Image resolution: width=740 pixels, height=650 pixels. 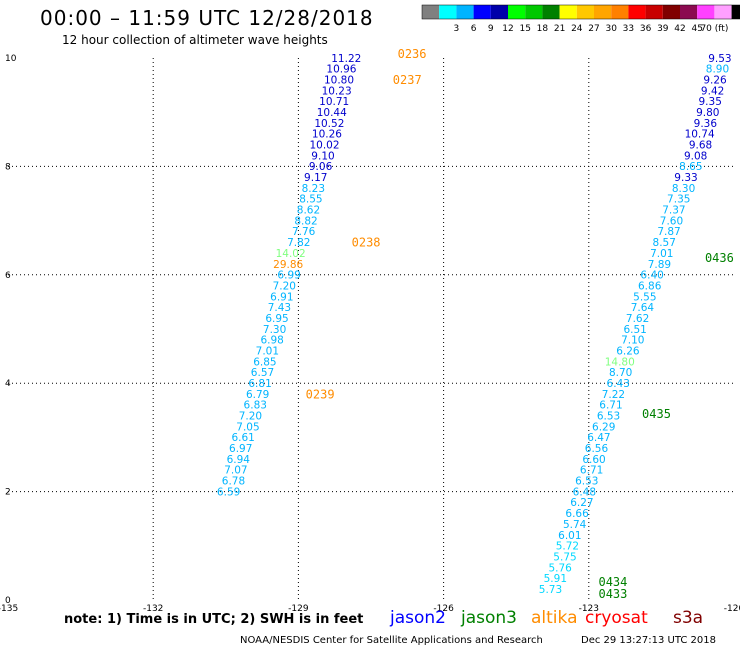 What do you see at coordinates (671, 221) in the screenshot?
I see `swh-value-label: 7.60` at bounding box center [671, 221].